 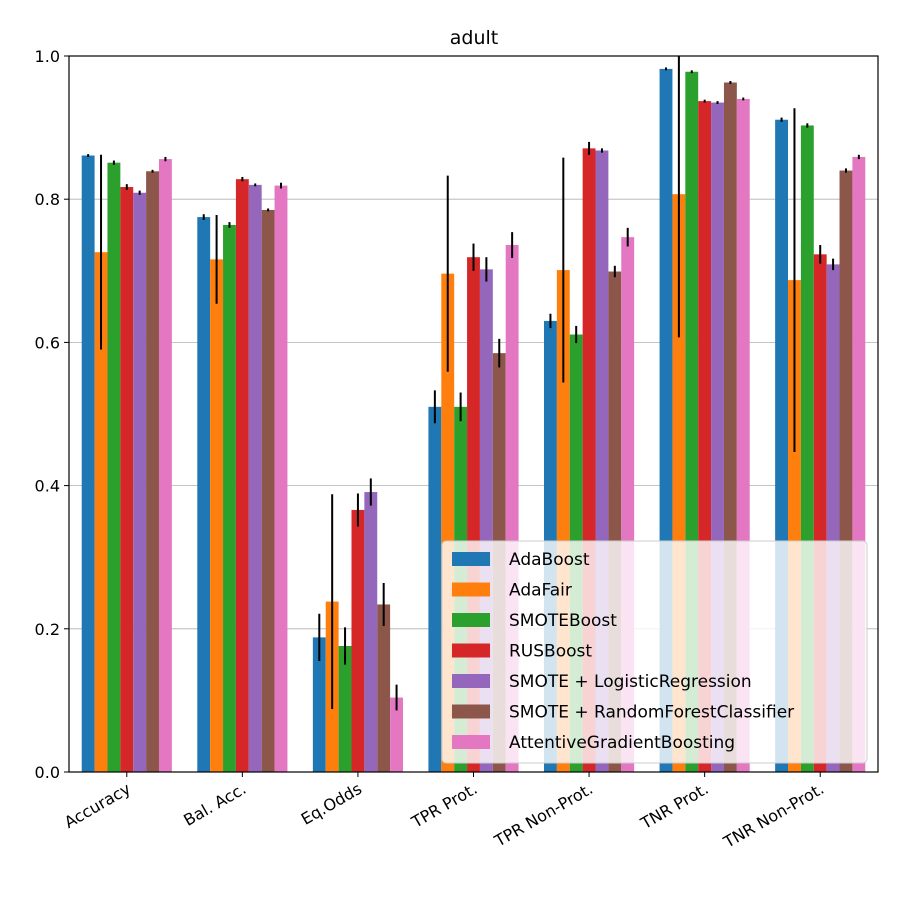 What do you see at coordinates (47, 56) in the screenshot?
I see `y-tick-label: 1.0` at bounding box center [47, 56].